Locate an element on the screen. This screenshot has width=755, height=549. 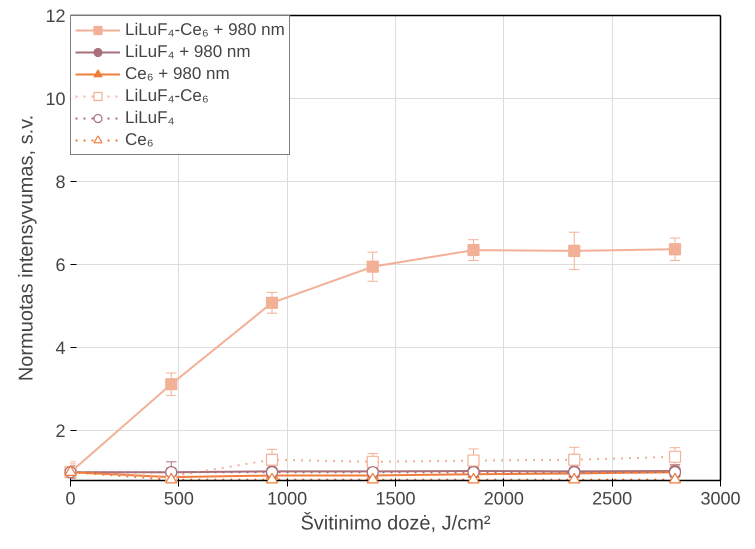
legend-label: LiLuF₄ is located at coordinates (149, 118).